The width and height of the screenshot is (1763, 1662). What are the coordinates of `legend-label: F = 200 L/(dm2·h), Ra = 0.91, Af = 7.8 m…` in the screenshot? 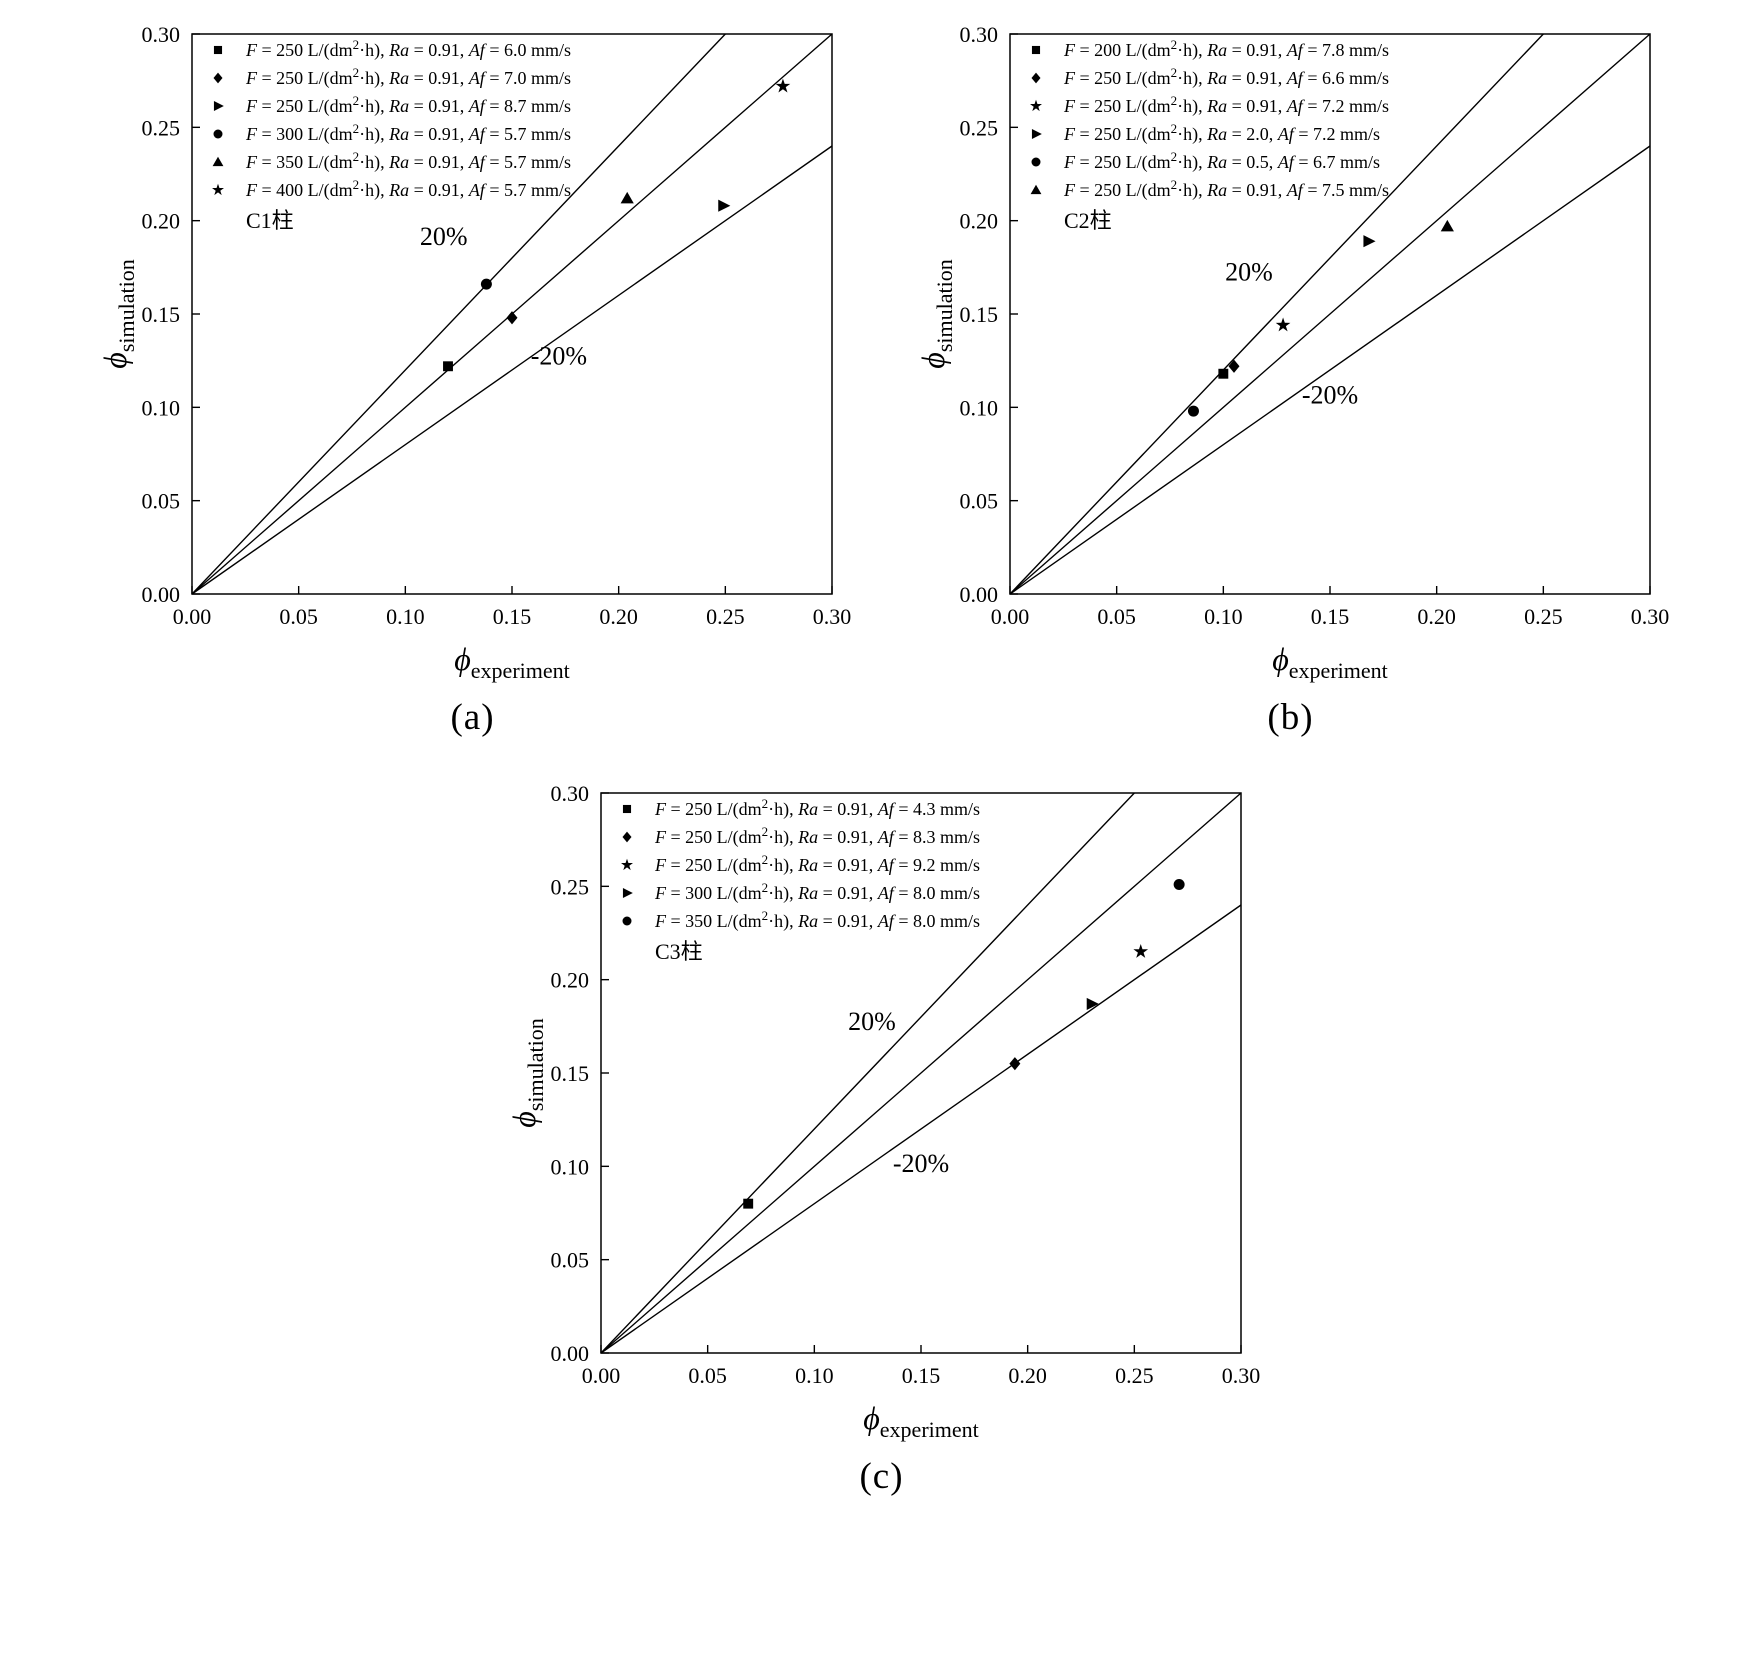 It's located at (1226, 49).